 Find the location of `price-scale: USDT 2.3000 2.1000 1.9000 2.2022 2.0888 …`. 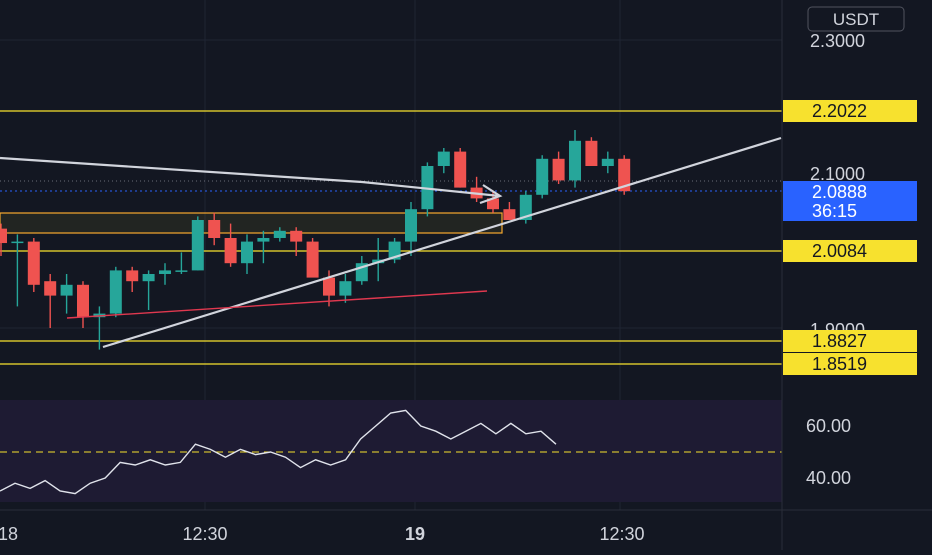

price-scale: USDT 2.3000 2.1000 1.9000 2.2022 2.0888 … is located at coordinates (849, 275).